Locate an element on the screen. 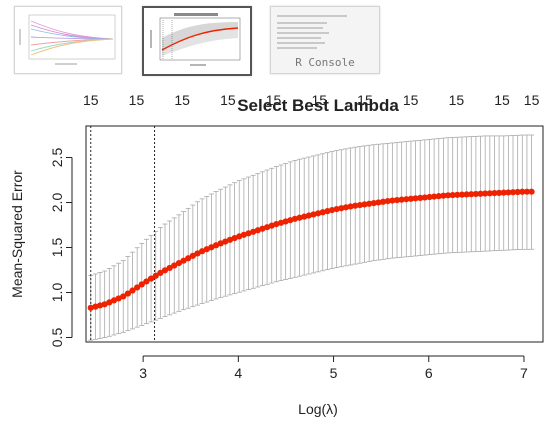 This screenshot has height=426, width=550. y-axis: 0.5 1.0 1.5 2.0 2.5 is located at coordinates (61, 247).